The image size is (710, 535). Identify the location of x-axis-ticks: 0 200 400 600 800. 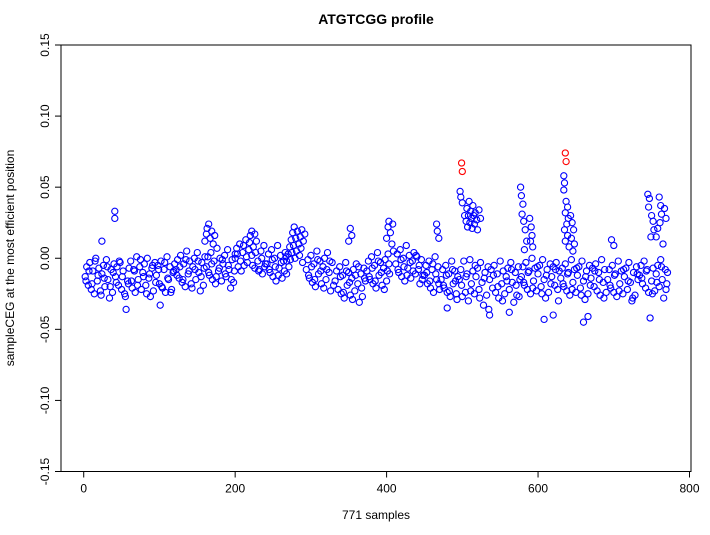
(390, 483).